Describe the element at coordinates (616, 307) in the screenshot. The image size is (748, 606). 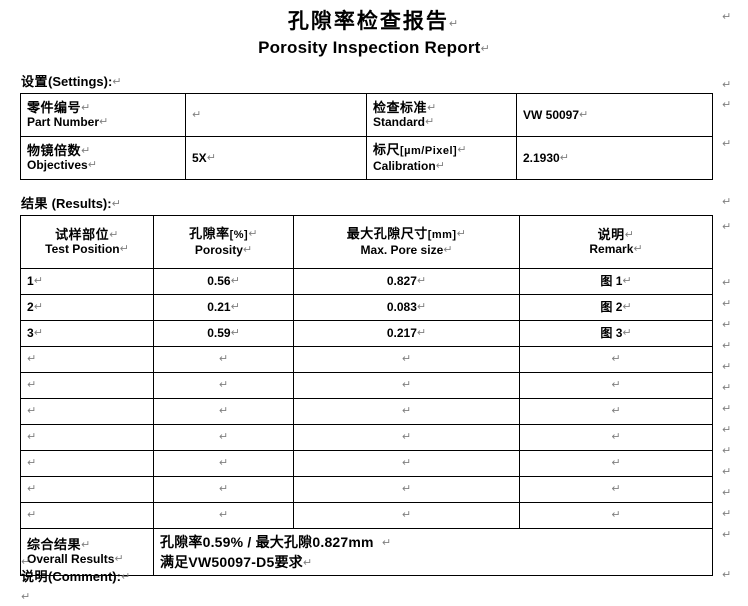
I see `cell-remark-value: 图 2↵` at that location.